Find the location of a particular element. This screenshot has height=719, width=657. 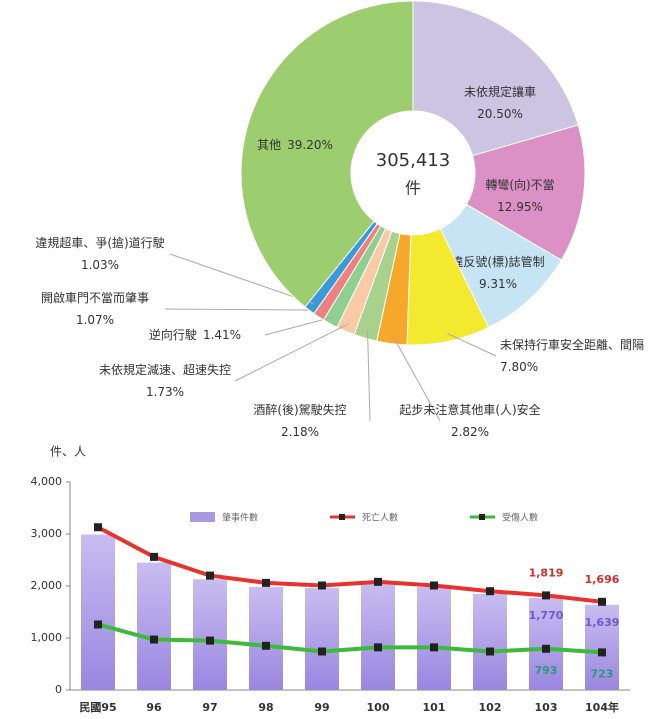

data-label: 1,639 is located at coordinates (602, 622).